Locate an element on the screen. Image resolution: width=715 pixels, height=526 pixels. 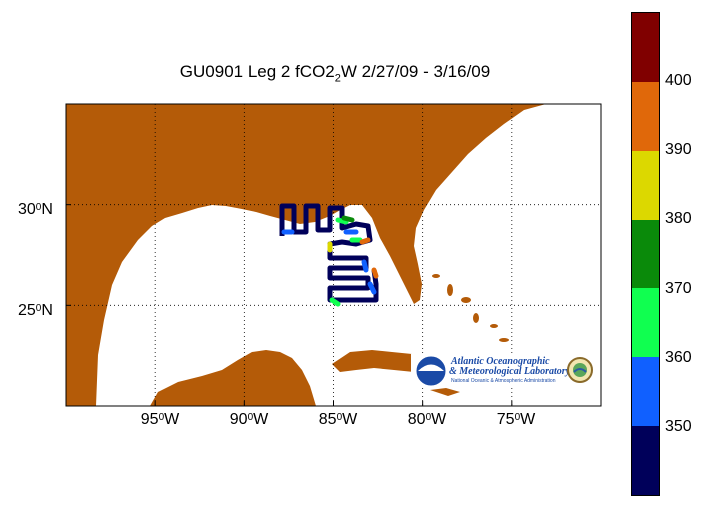
x-tick-marks is located at coordinates (333, 403).